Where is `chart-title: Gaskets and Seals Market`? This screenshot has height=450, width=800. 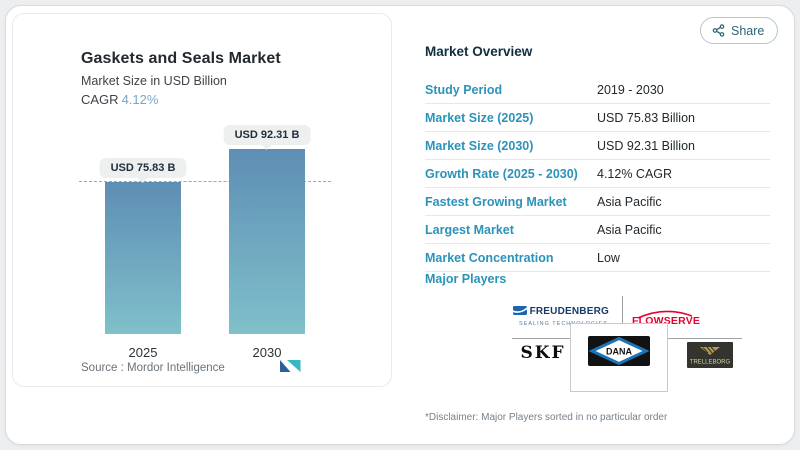
chart-title: Gaskets and Seals Market is located at coordinates (181, 58).